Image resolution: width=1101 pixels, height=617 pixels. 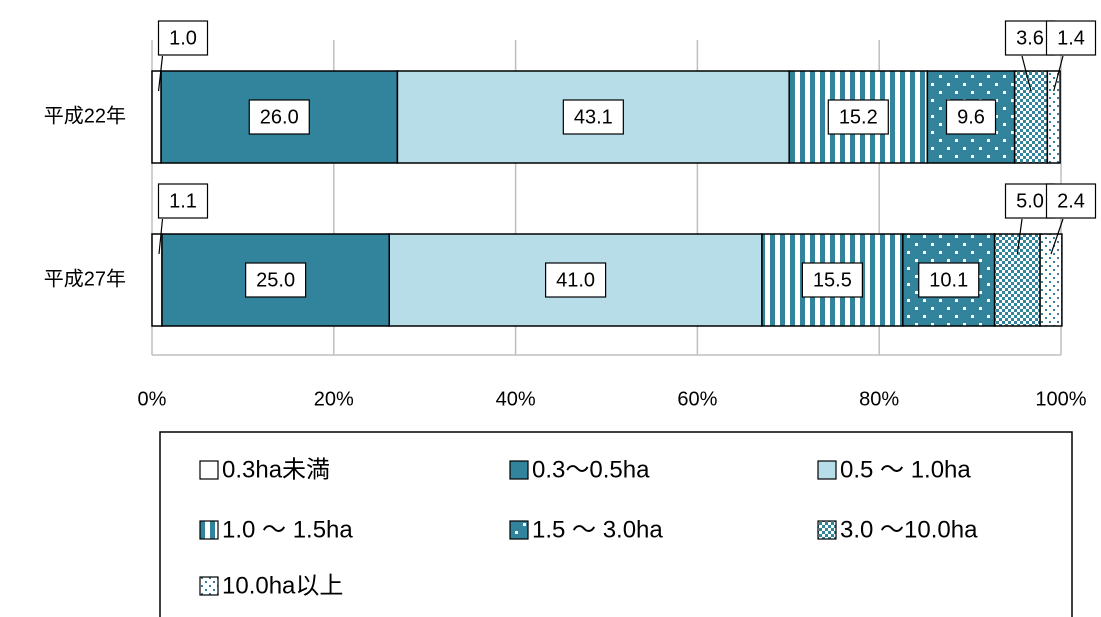 I want to click on data-label: 1.1, so click(x=183, y=201).